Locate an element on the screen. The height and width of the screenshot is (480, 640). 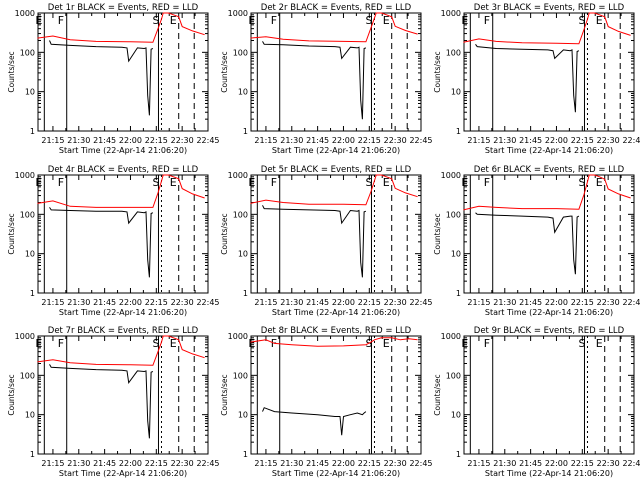
chart-title: Det 9r BLACK = Events, RED = LLD is located at coordinates (549, 331).